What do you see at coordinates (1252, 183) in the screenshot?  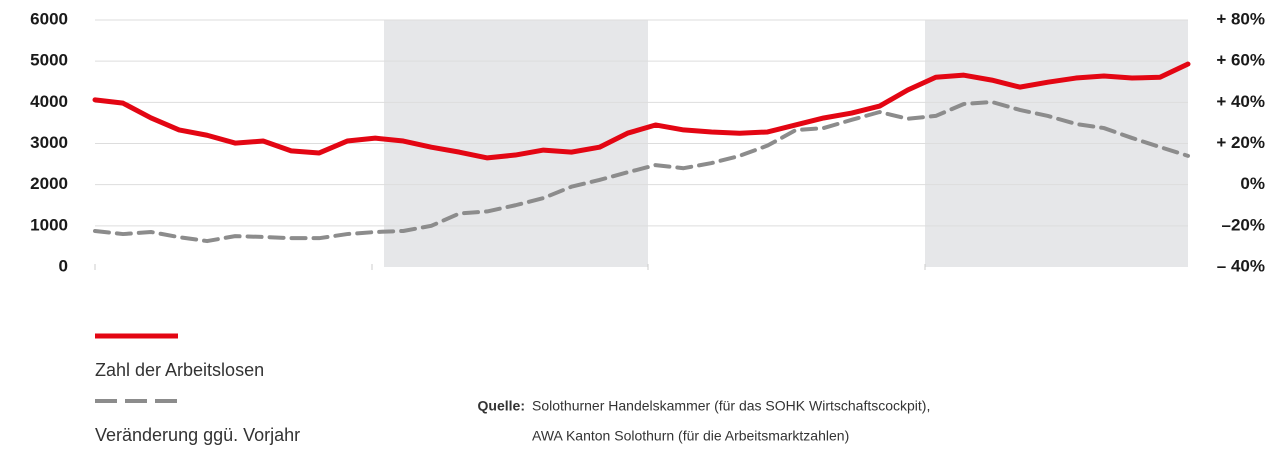 I see `y2-tick-label: 0%` at bounding box center [1252, 183].